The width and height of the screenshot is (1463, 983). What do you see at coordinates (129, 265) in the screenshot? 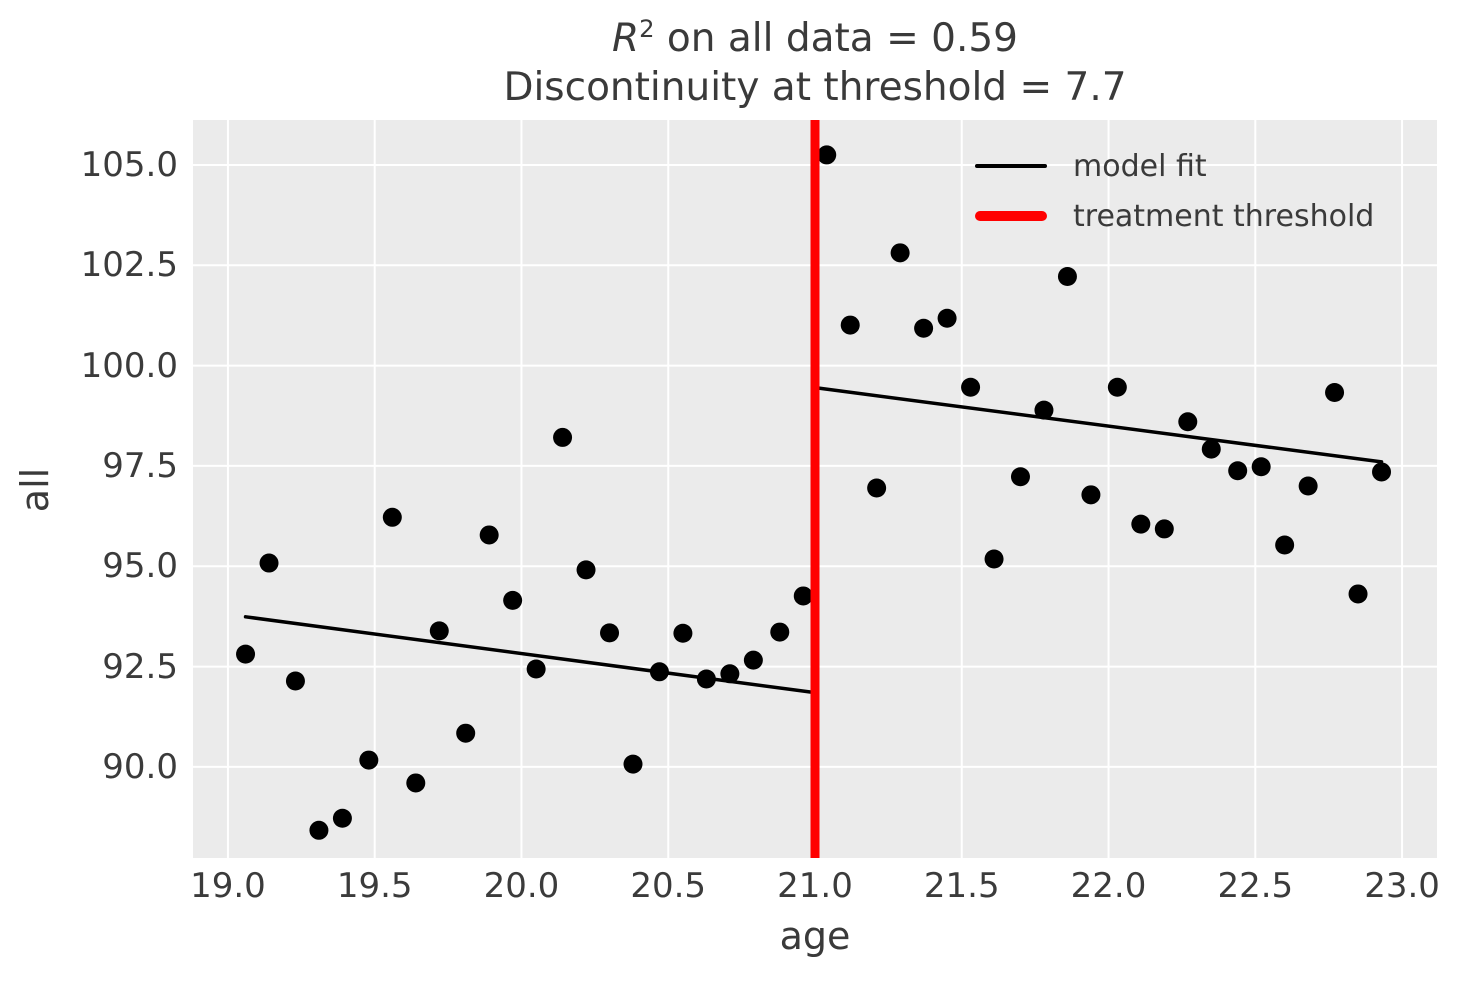
I see `y-tick-label: 102.5` at bounding box center [129, 265].